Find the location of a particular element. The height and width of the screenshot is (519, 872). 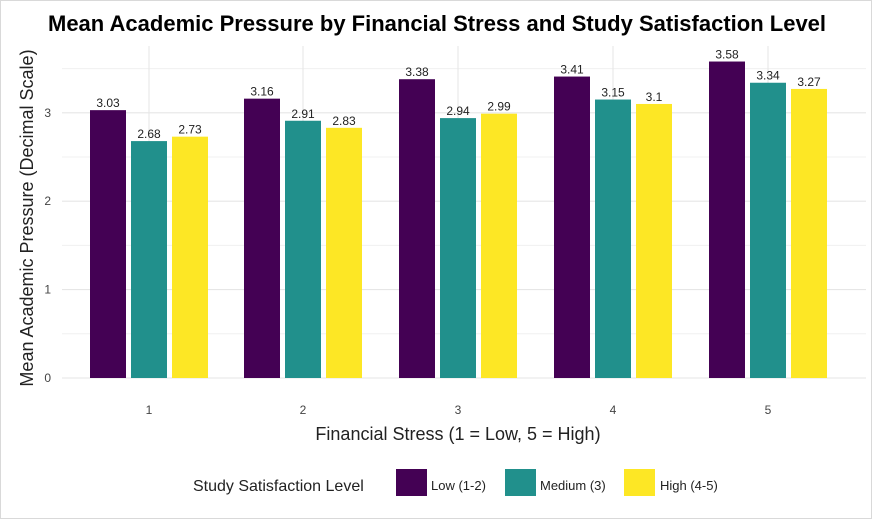

x-tick-label: 3 is located at coordinates (458, 410).